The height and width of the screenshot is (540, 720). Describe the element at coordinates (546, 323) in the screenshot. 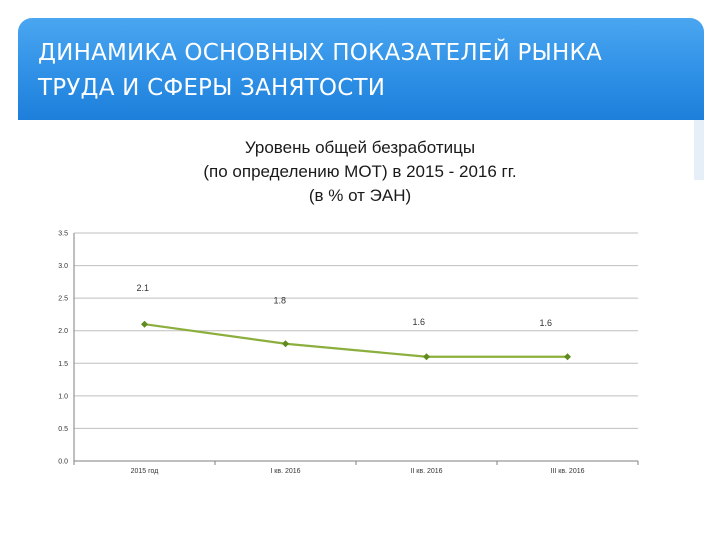

I see `data-label-3: 1.6` at that location.